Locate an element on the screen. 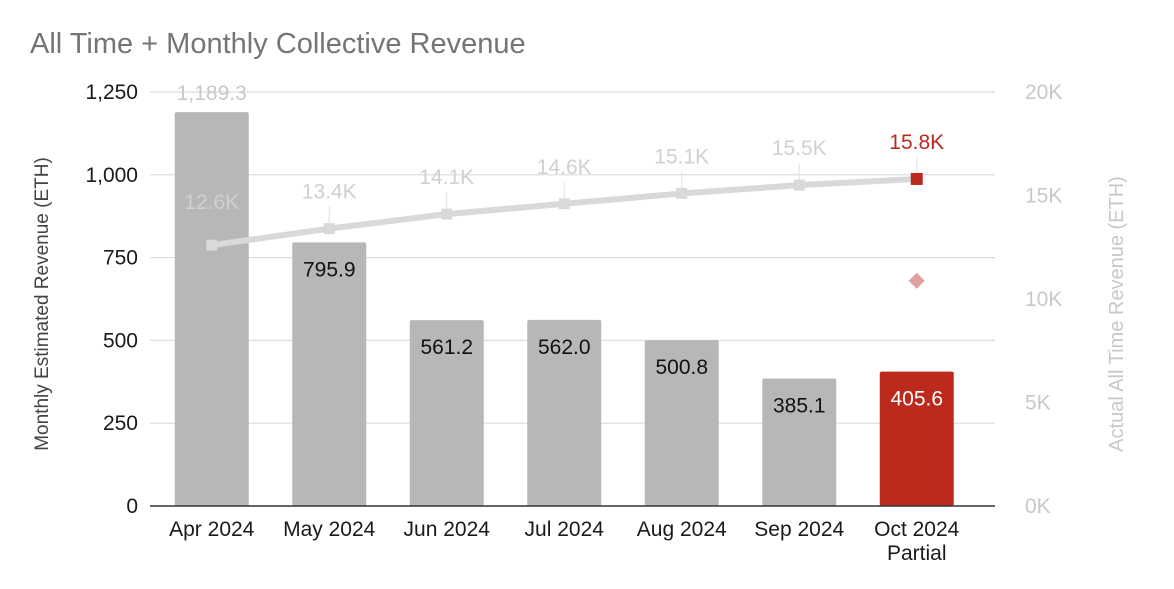  bar-value-label: 795.9 is located at coordinates (329, 269).